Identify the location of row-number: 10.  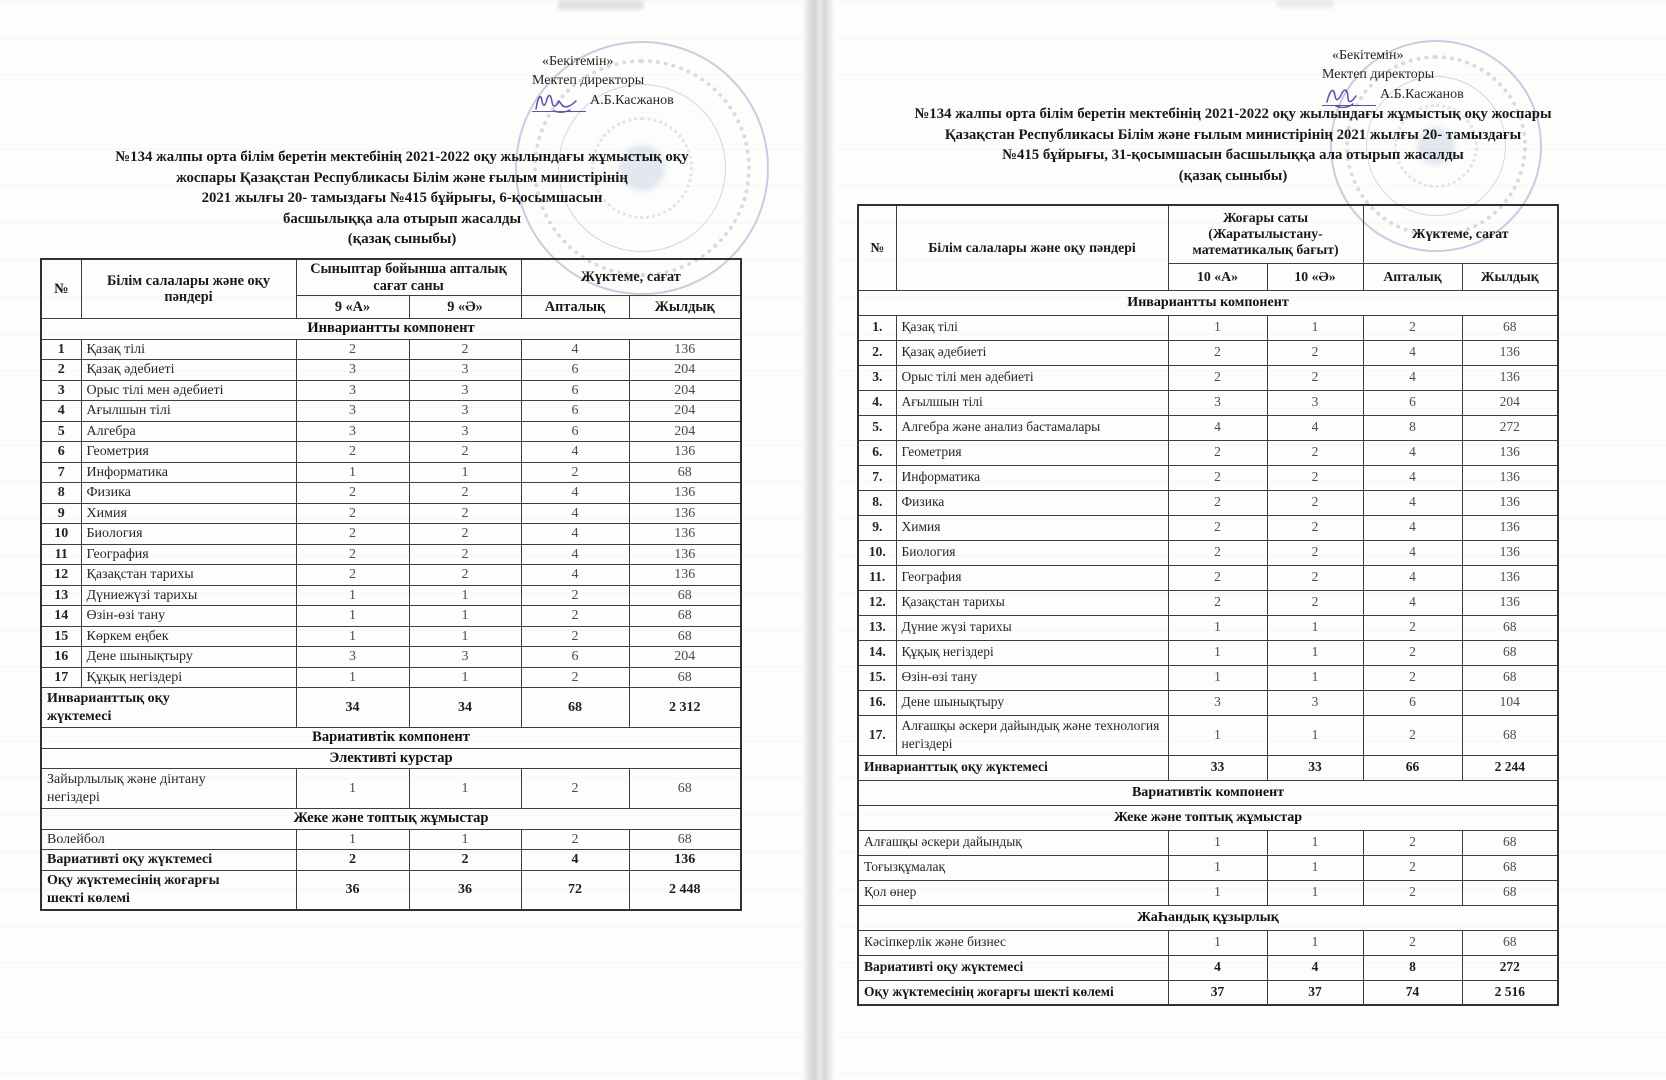
(61, 534).